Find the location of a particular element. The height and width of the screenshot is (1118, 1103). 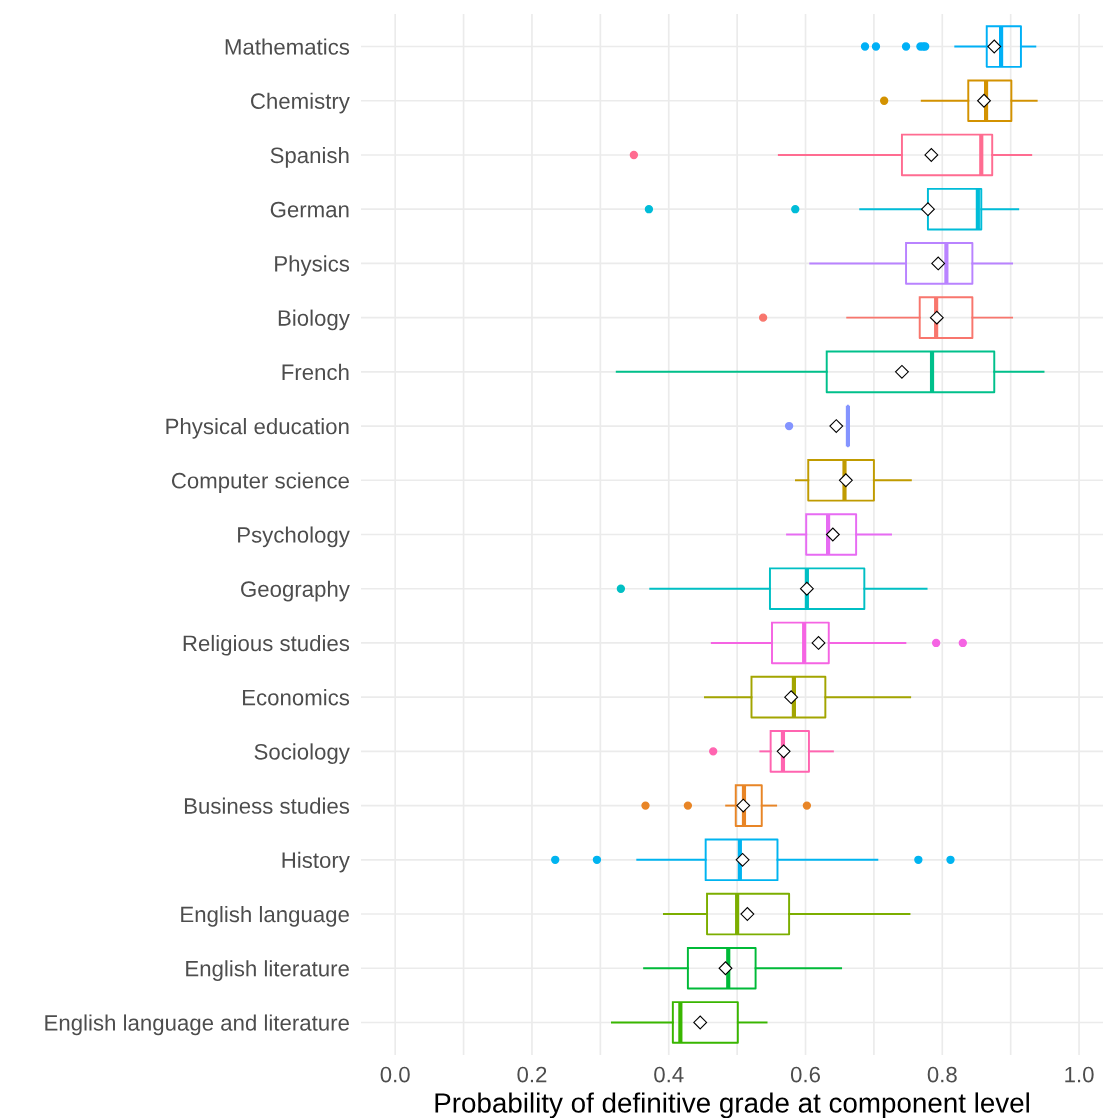

y-tick-label: French is located at coordinates (315, 372).